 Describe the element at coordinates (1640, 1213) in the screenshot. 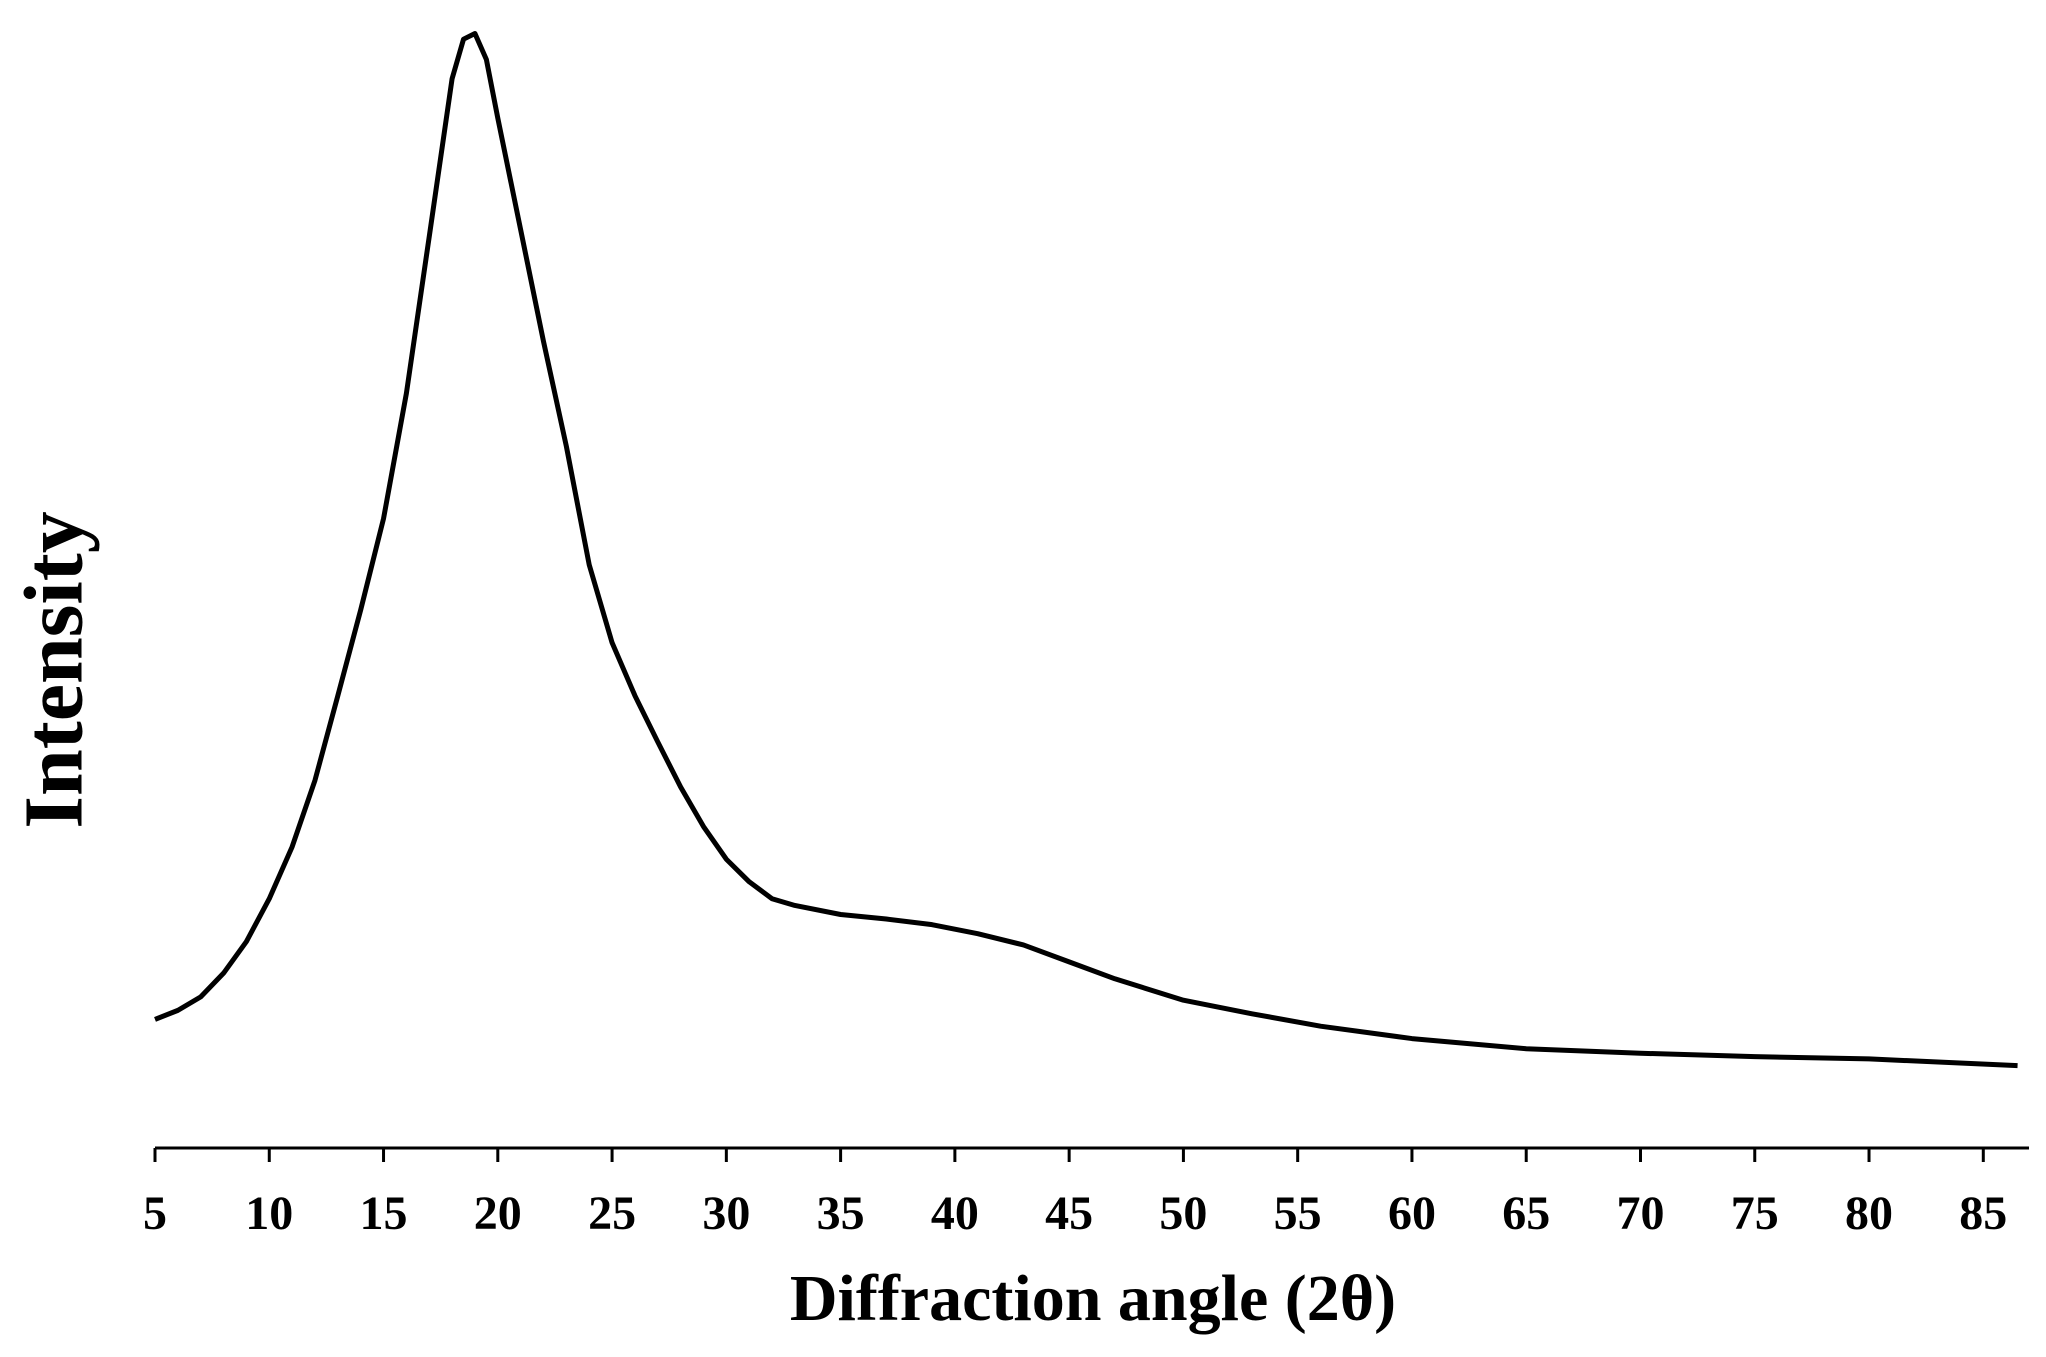

I see `x-tick-label: 70` at that location.